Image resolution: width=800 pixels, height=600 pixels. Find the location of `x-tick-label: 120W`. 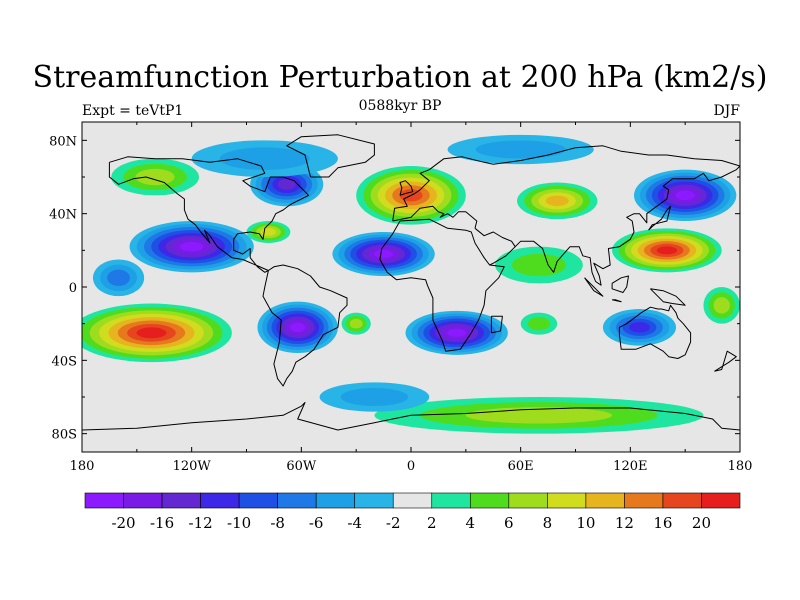

x-tick-label: 120W is located at coordinates (192, 466).